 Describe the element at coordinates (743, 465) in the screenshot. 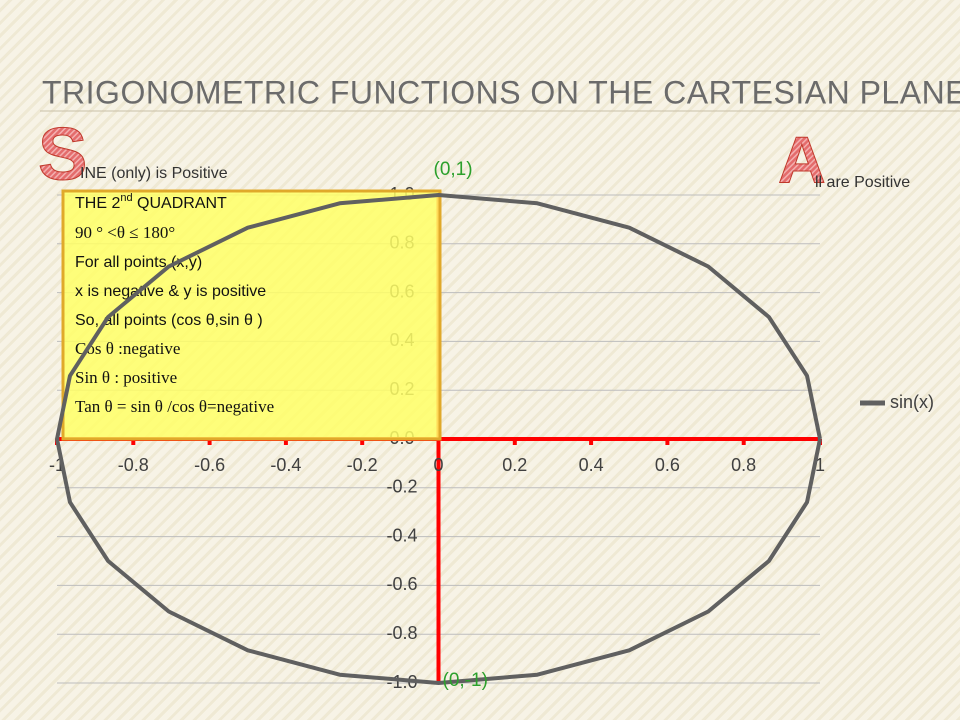

I see `x-tick-label: 0.8` at that location.